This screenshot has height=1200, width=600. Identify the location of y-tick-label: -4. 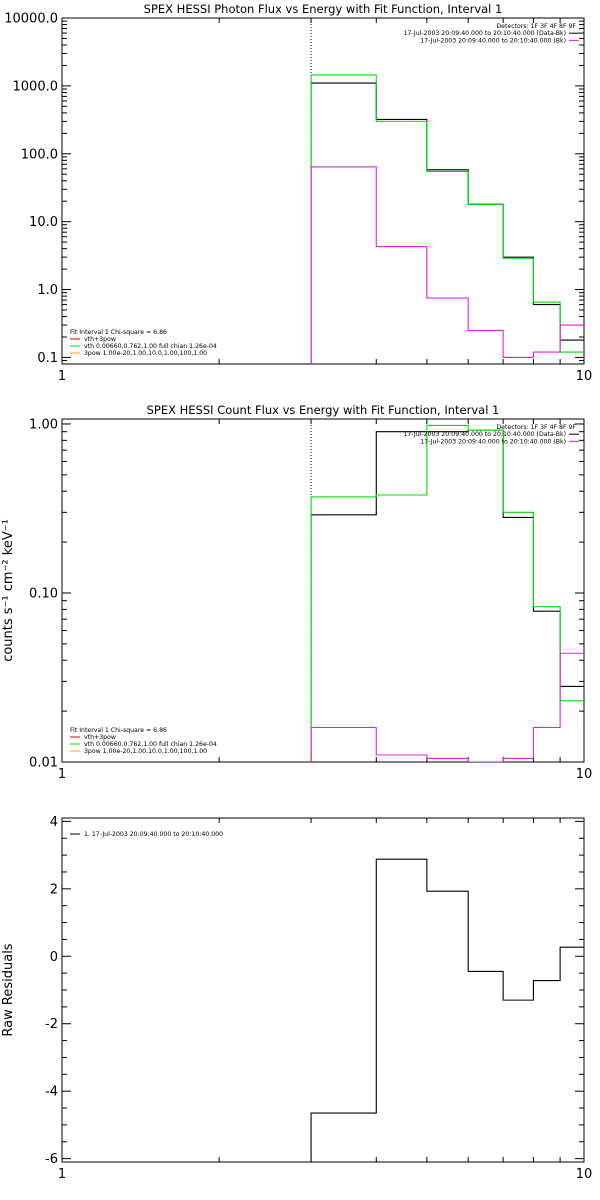
(51, 1092).